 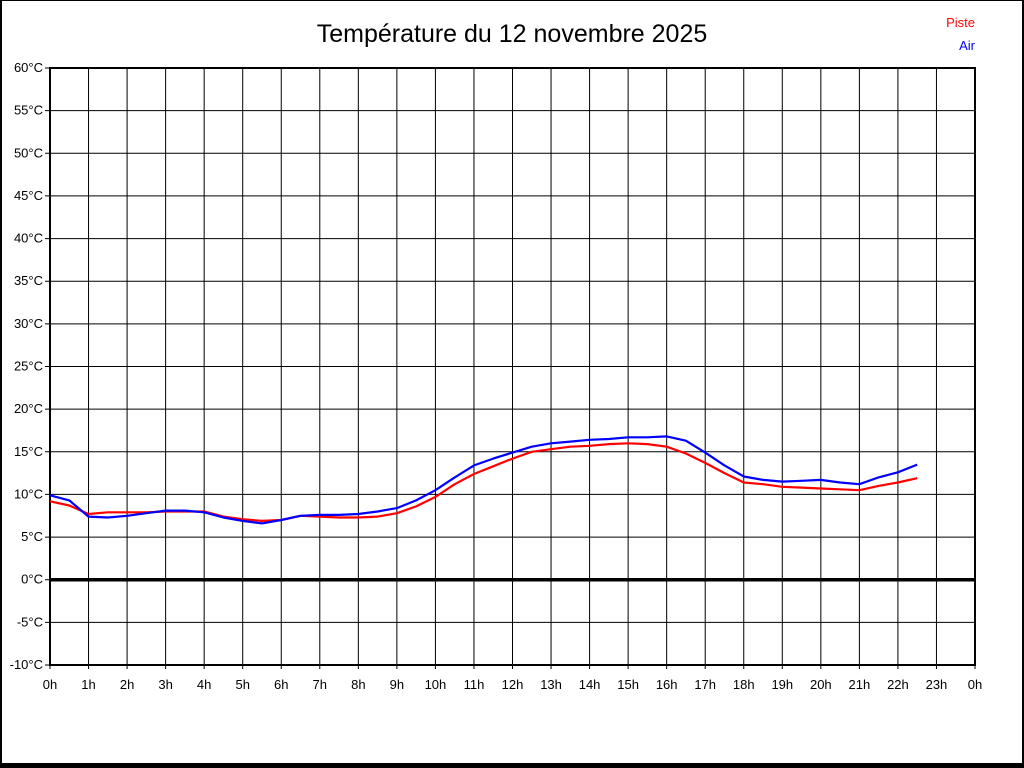 What do you see at coordinates (32, 536) in the screenshot?
I see `y-tick-label: 5°C` at bounding box center [32, 536].